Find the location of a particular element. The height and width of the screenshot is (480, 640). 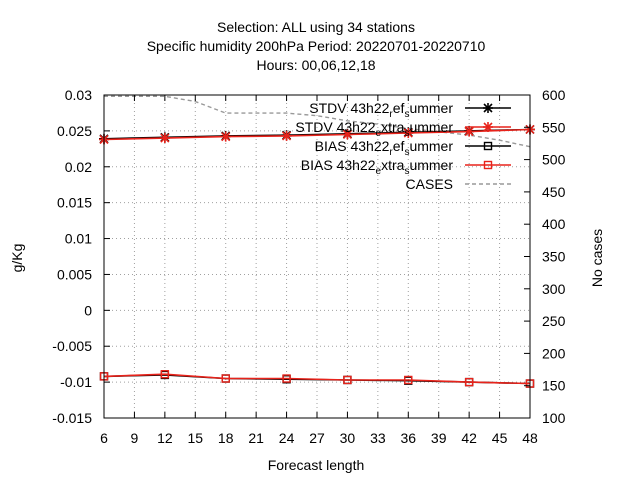

y-tick-label: 0.02 is located at coordinates (78, 167).